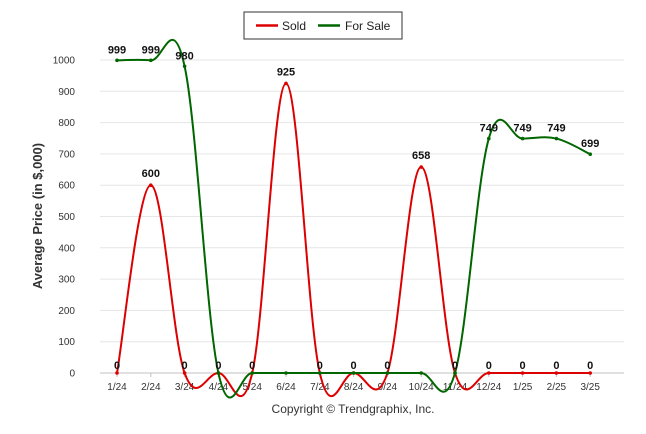 This screenshot has height=434, width=646. Describe the element at coordinates (66, 154) in the screenshot. I see `y-tick-label: 700` at that location.